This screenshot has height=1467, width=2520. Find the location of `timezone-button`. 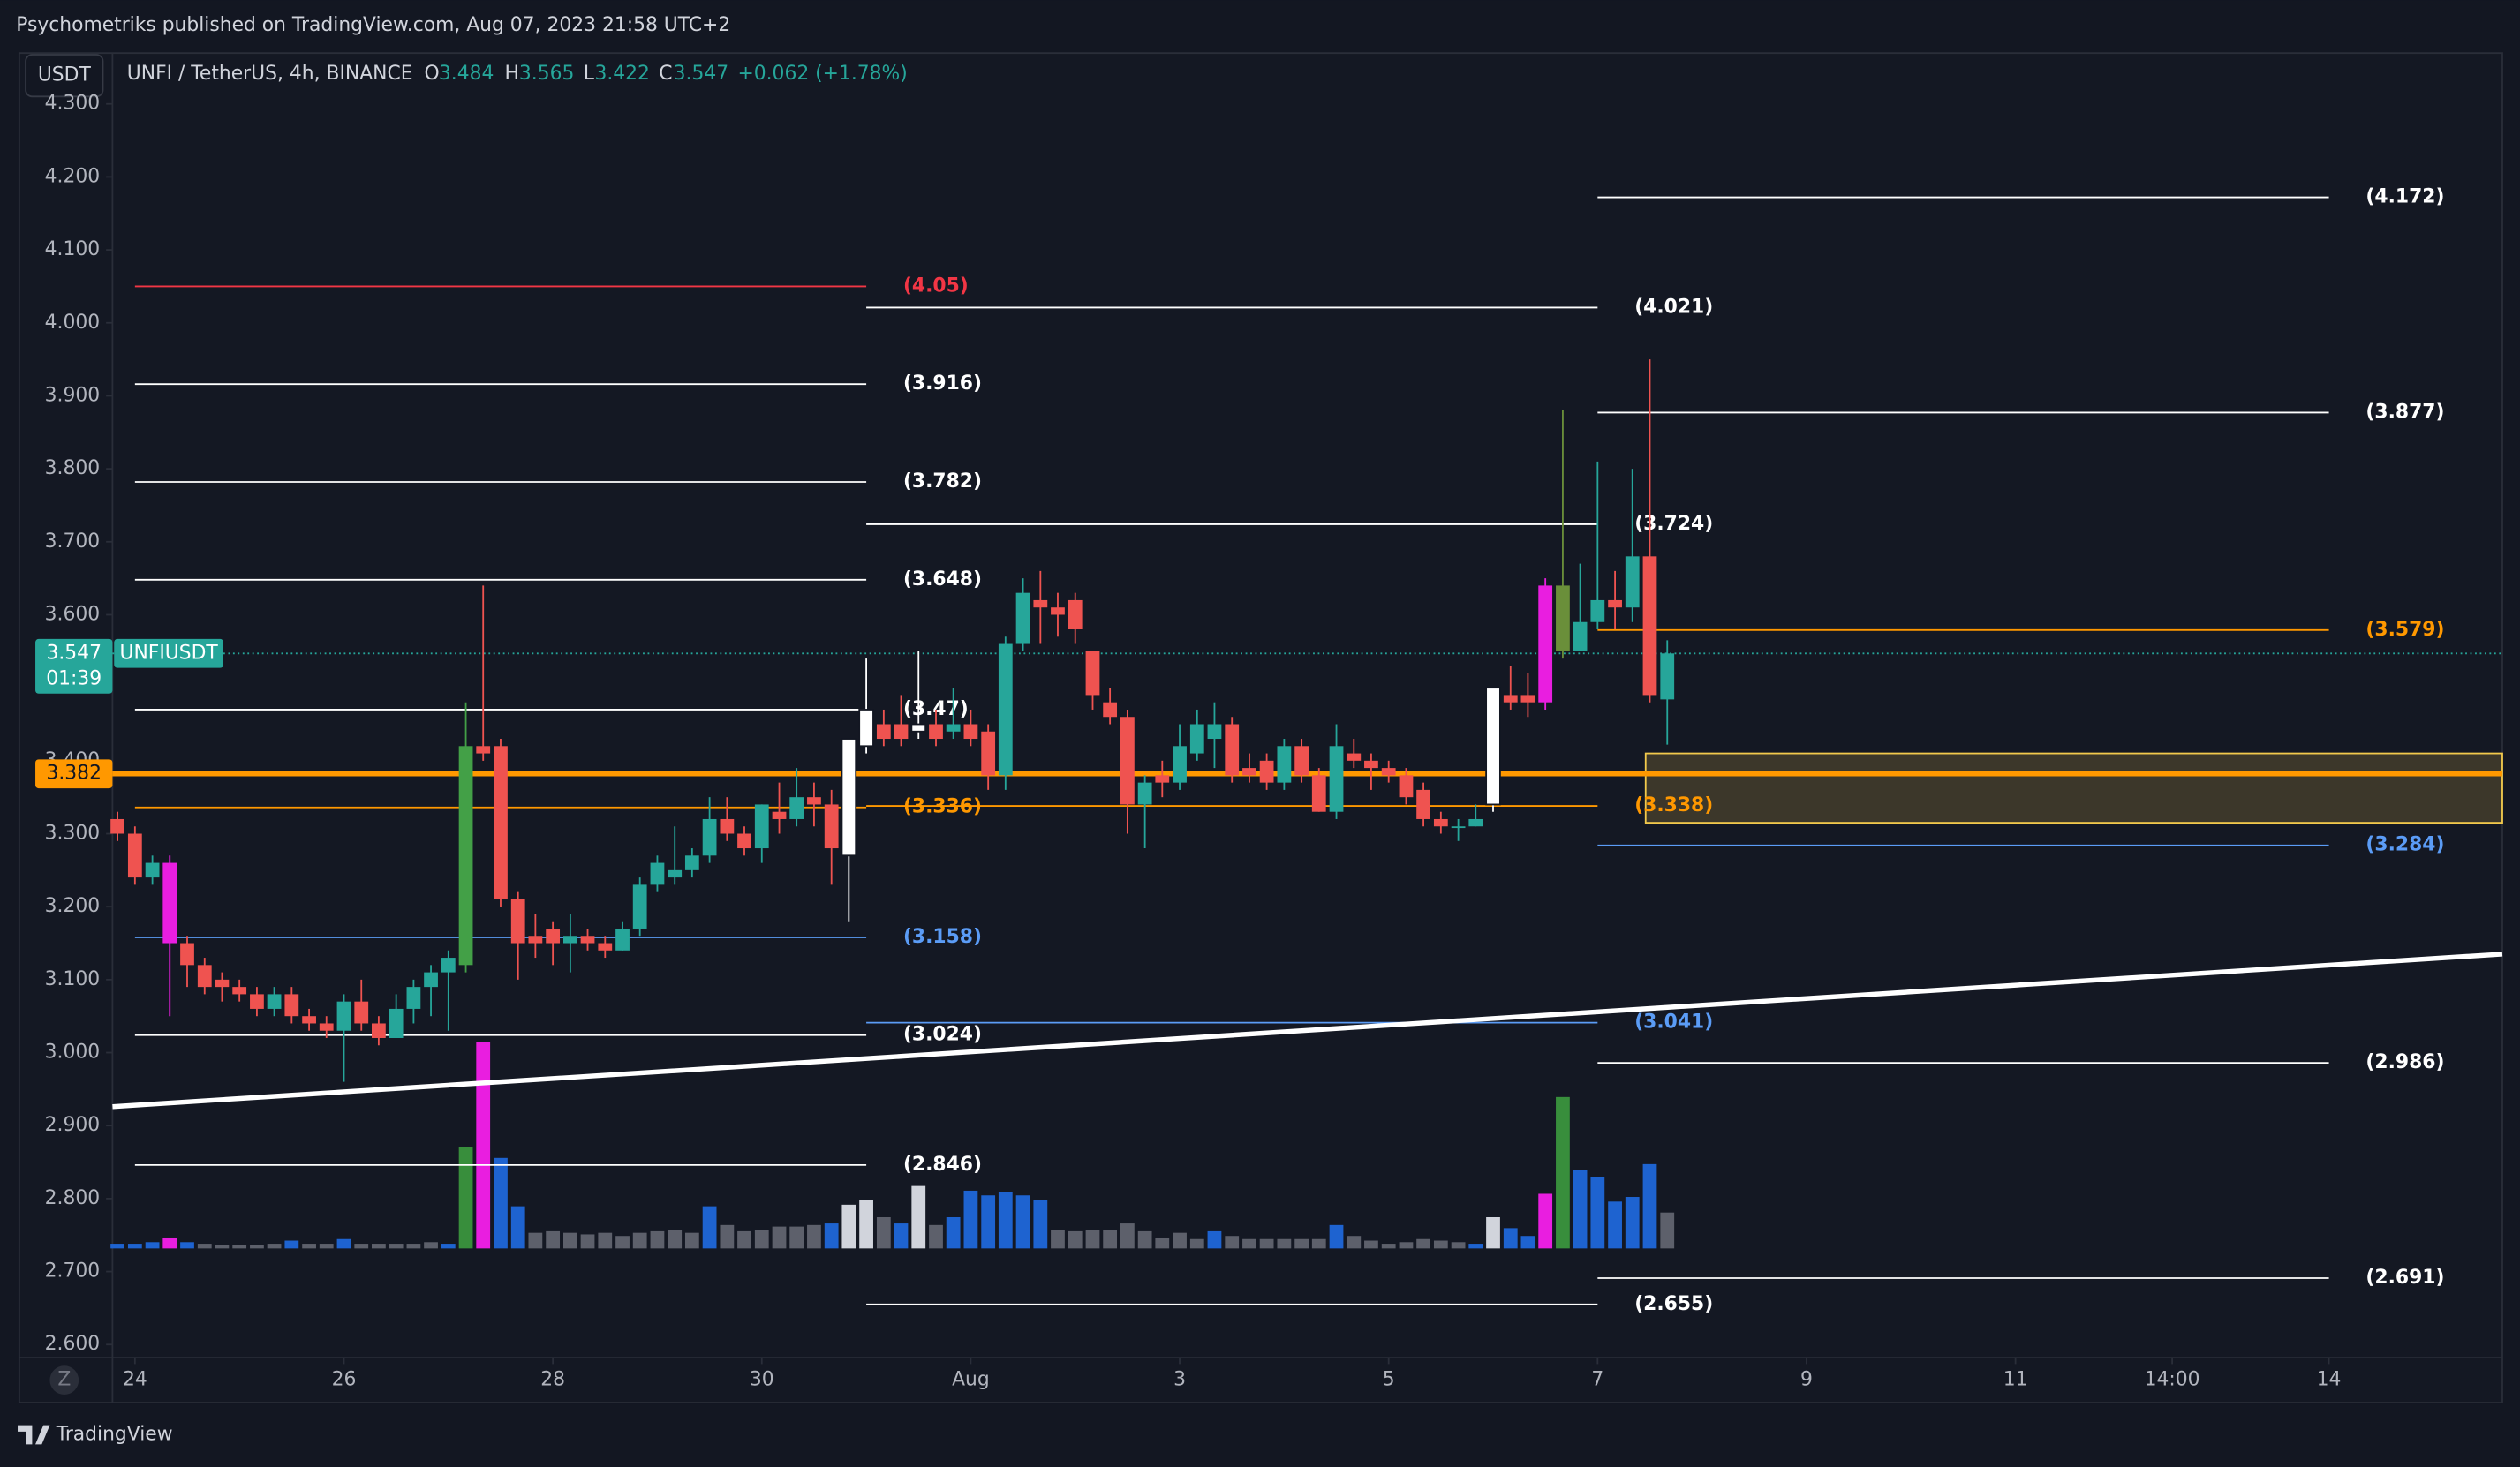

timezone-button is located at coordinates (64, 1380).